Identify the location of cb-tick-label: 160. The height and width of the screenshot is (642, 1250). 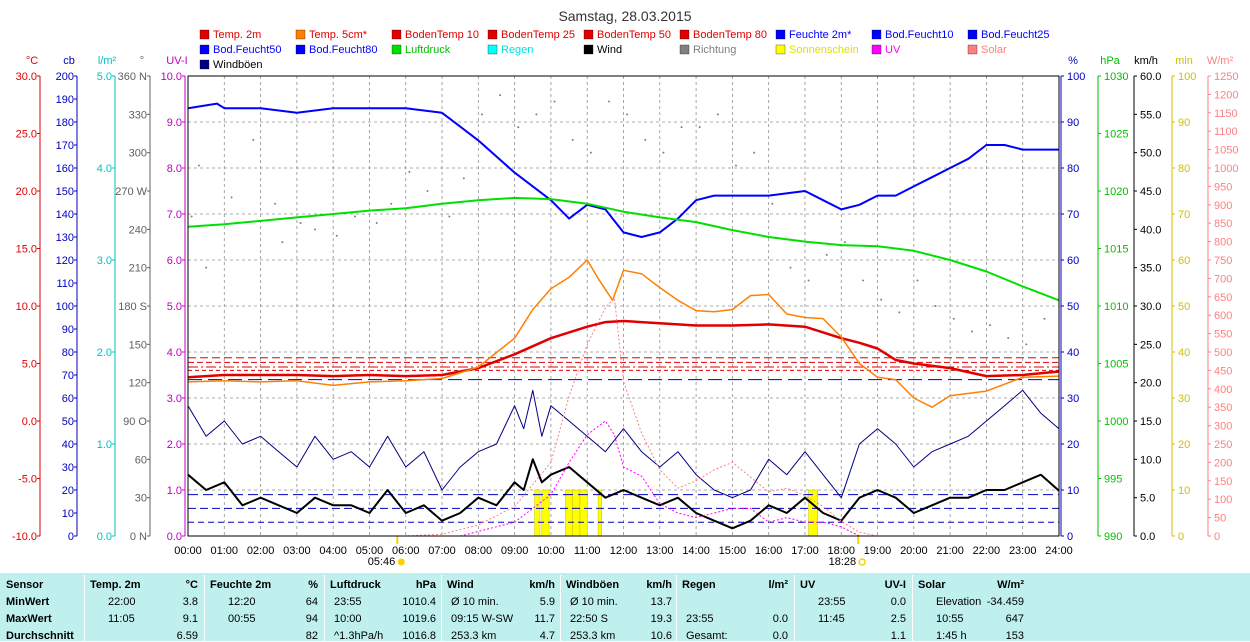
(65, 169).